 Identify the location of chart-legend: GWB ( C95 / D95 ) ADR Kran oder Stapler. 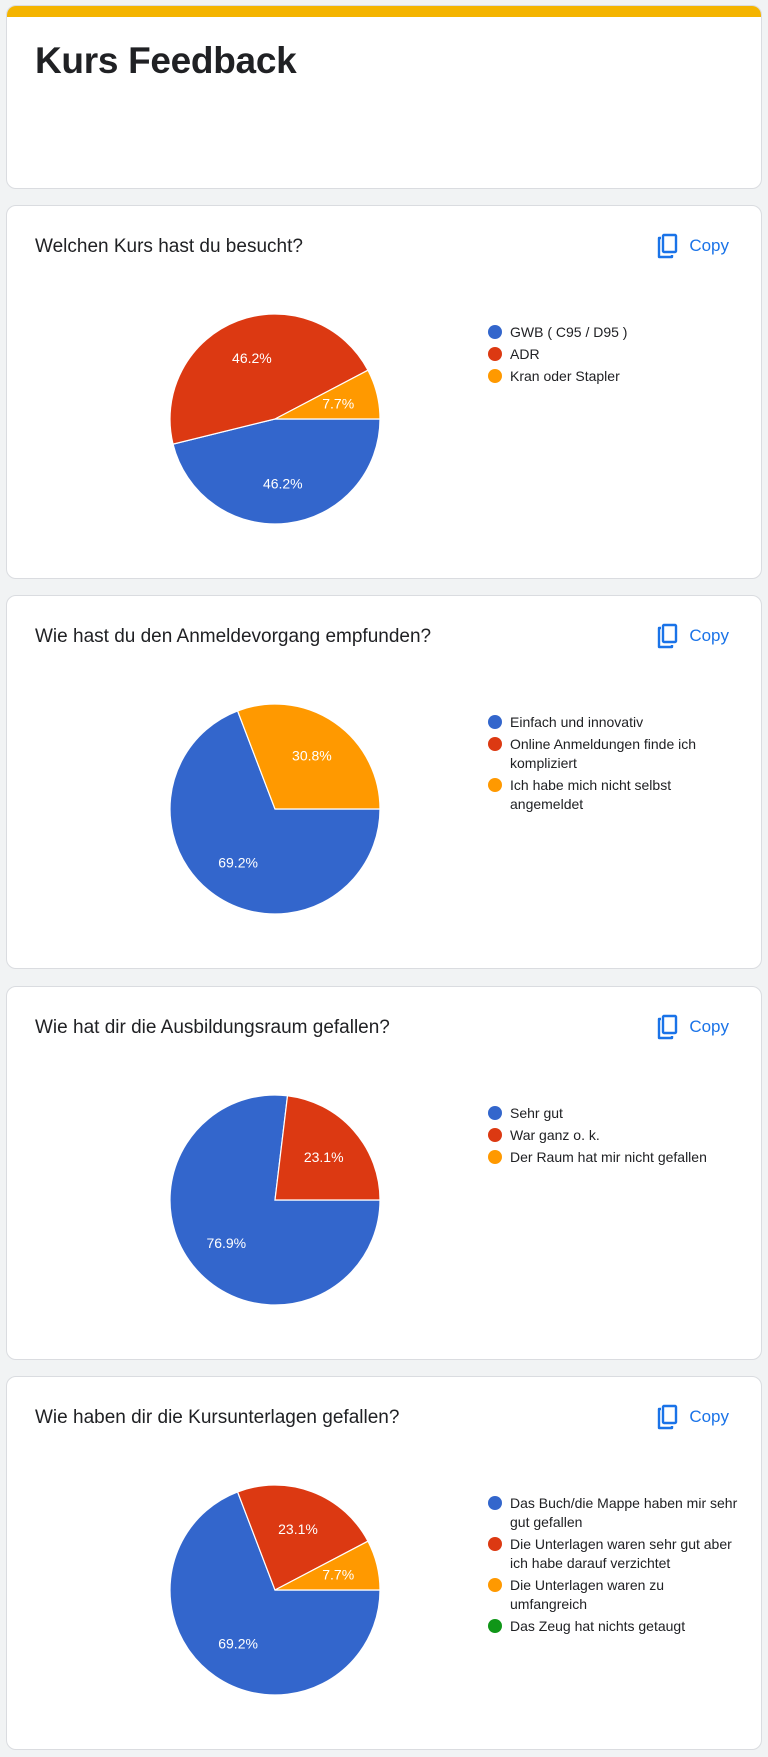
(613, 356).